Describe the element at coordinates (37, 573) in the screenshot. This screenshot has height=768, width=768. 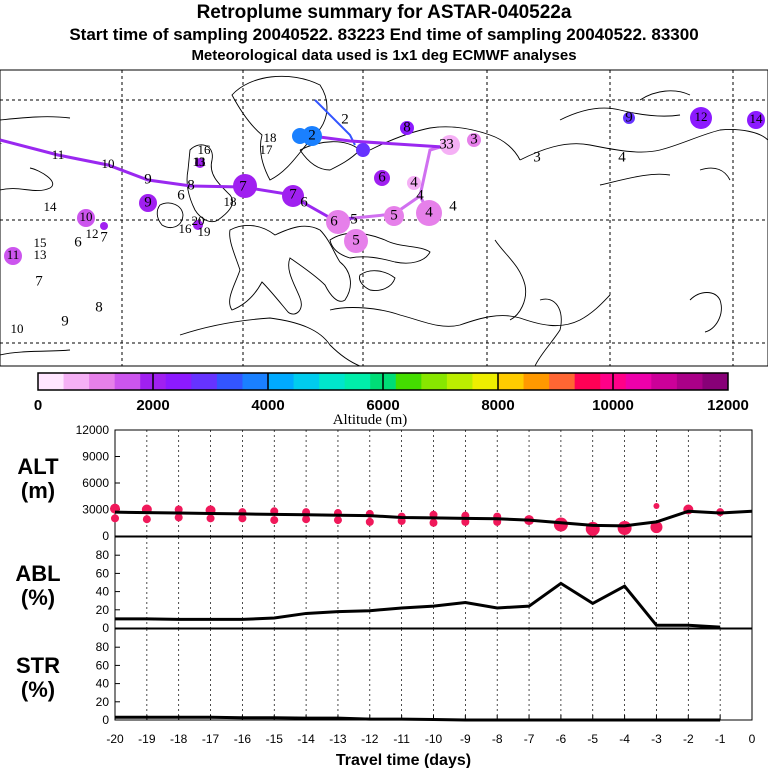
I see `panel-ylabel: ABL` at that location.